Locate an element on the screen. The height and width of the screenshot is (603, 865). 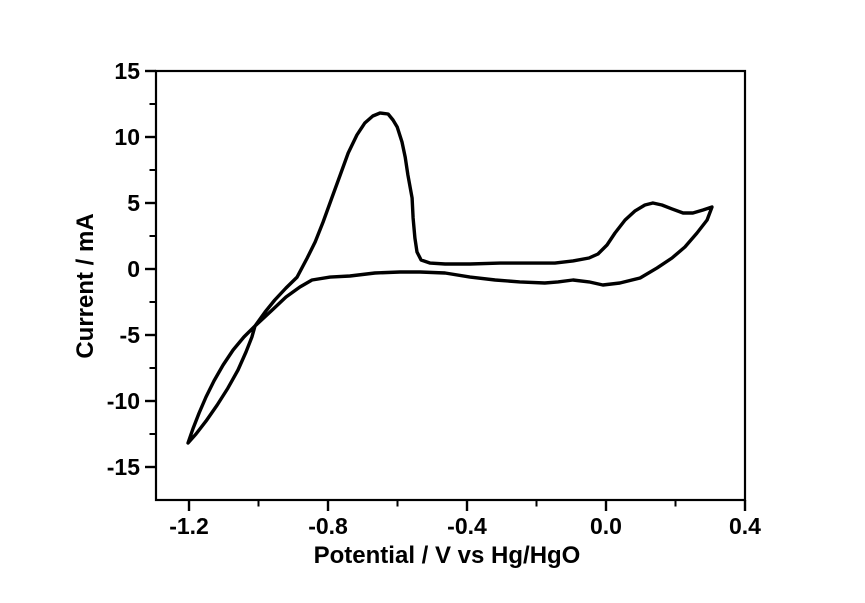
y-tick-label: 10 is located at coordinates (127, 137).